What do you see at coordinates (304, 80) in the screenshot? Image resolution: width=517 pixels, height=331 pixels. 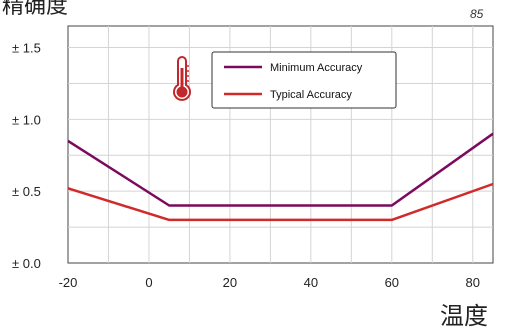 I see `legend: Minimum Accuracy Typical Accuracy` at bounding box center [304, 80].